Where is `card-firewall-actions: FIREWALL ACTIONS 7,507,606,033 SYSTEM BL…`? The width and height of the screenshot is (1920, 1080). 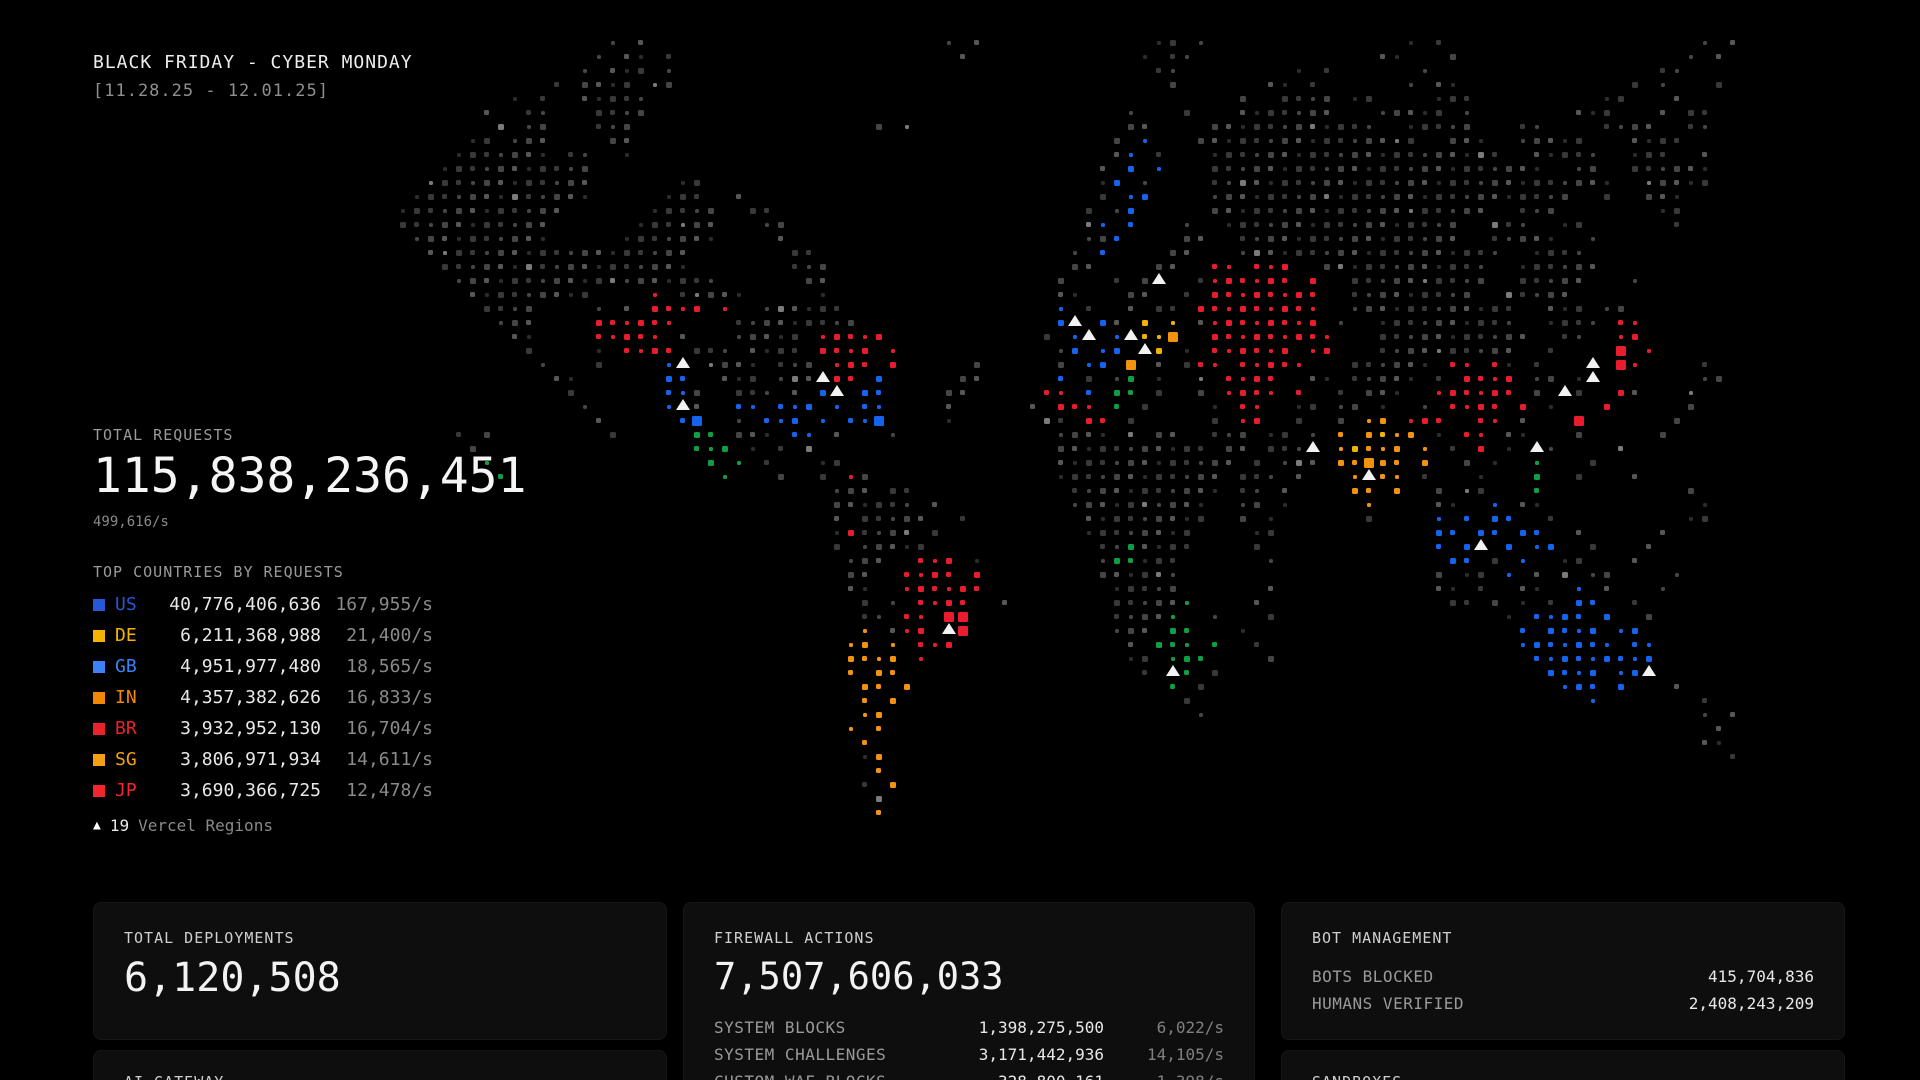 card-firewall-actions: FIREWALL ACTIONS 7,507,606,033 SYSTEM BL… is located at coordinates (969, 991).